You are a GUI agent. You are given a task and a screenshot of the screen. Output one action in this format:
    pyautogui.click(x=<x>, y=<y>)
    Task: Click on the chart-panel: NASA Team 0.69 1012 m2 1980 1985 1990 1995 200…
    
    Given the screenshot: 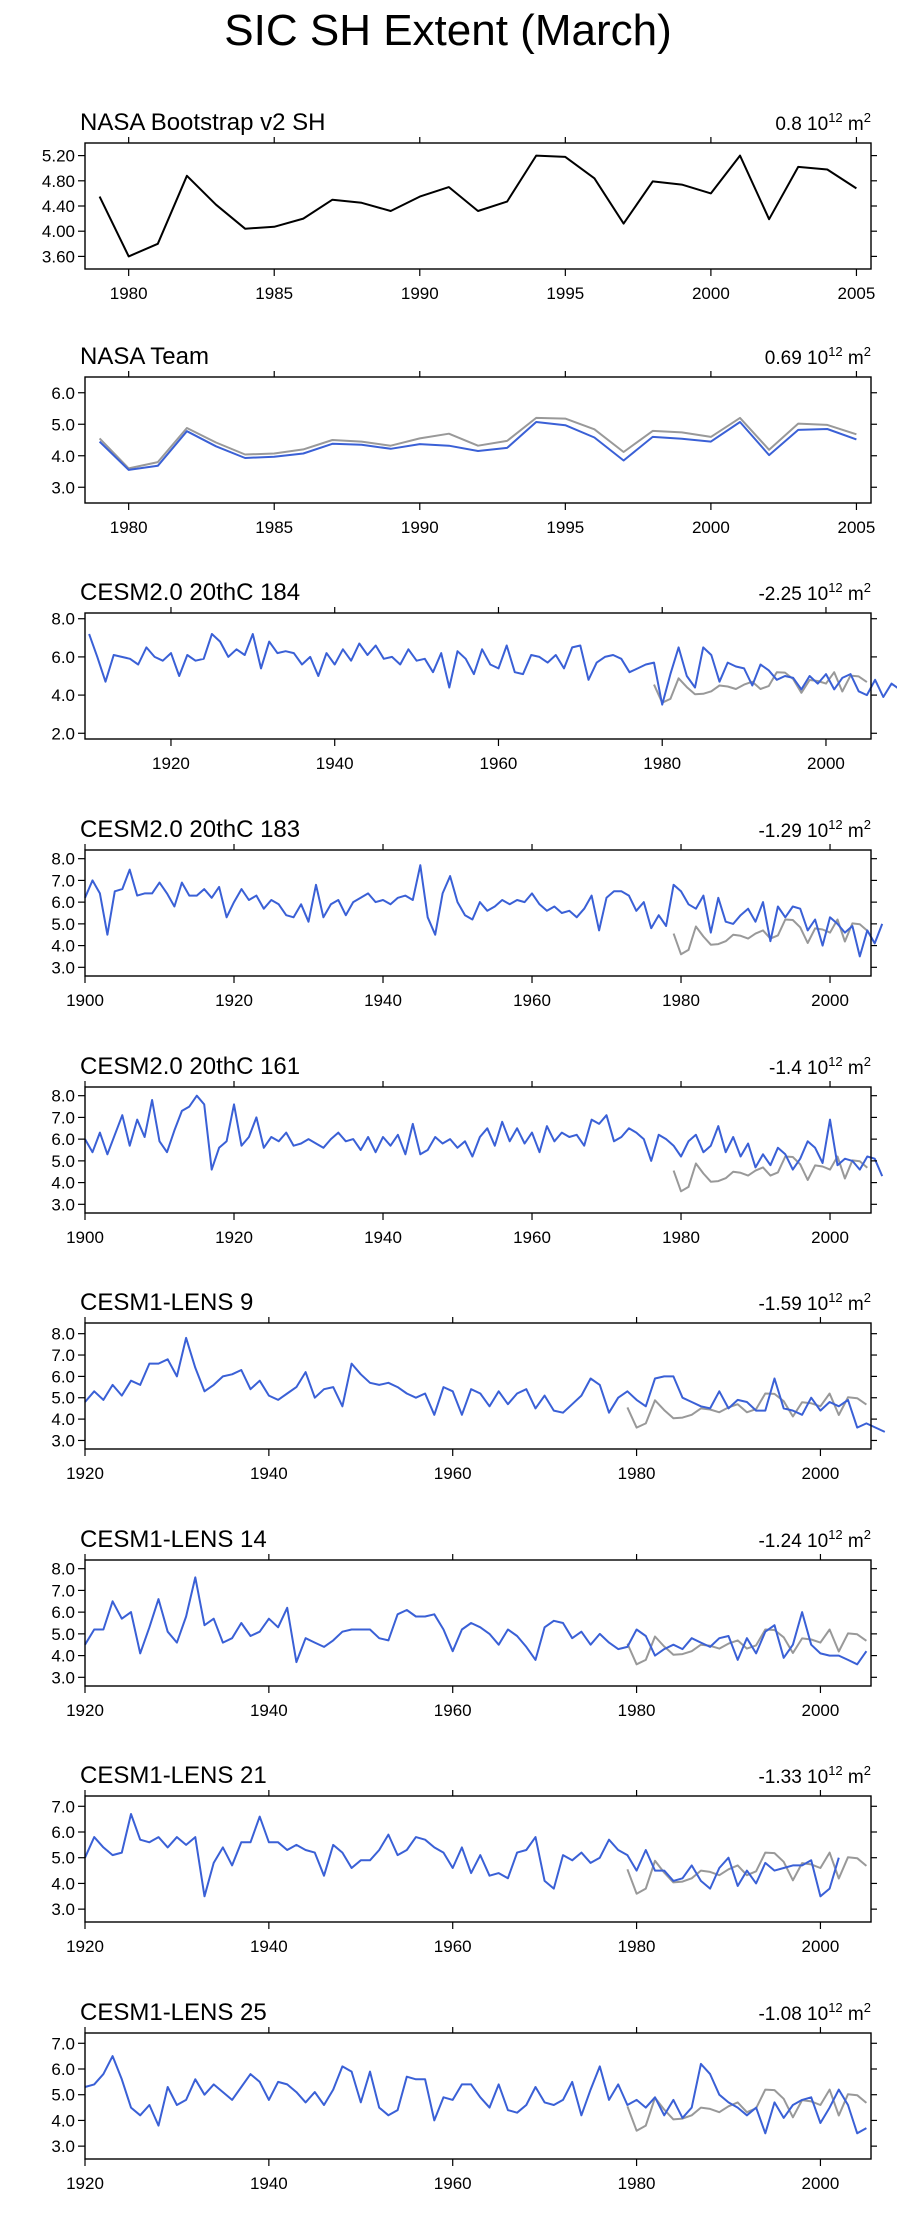 What is the action you would take?
    pyautogui.click(x=464, y=440)
    